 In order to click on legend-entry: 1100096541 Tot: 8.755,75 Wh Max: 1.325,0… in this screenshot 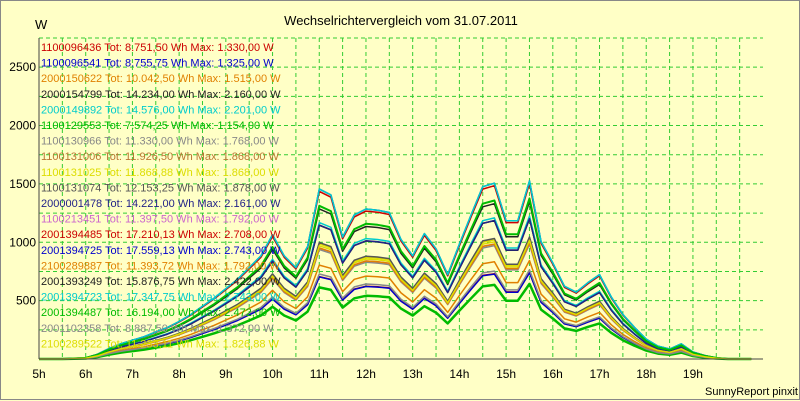, I will do `click(157, 64)`.